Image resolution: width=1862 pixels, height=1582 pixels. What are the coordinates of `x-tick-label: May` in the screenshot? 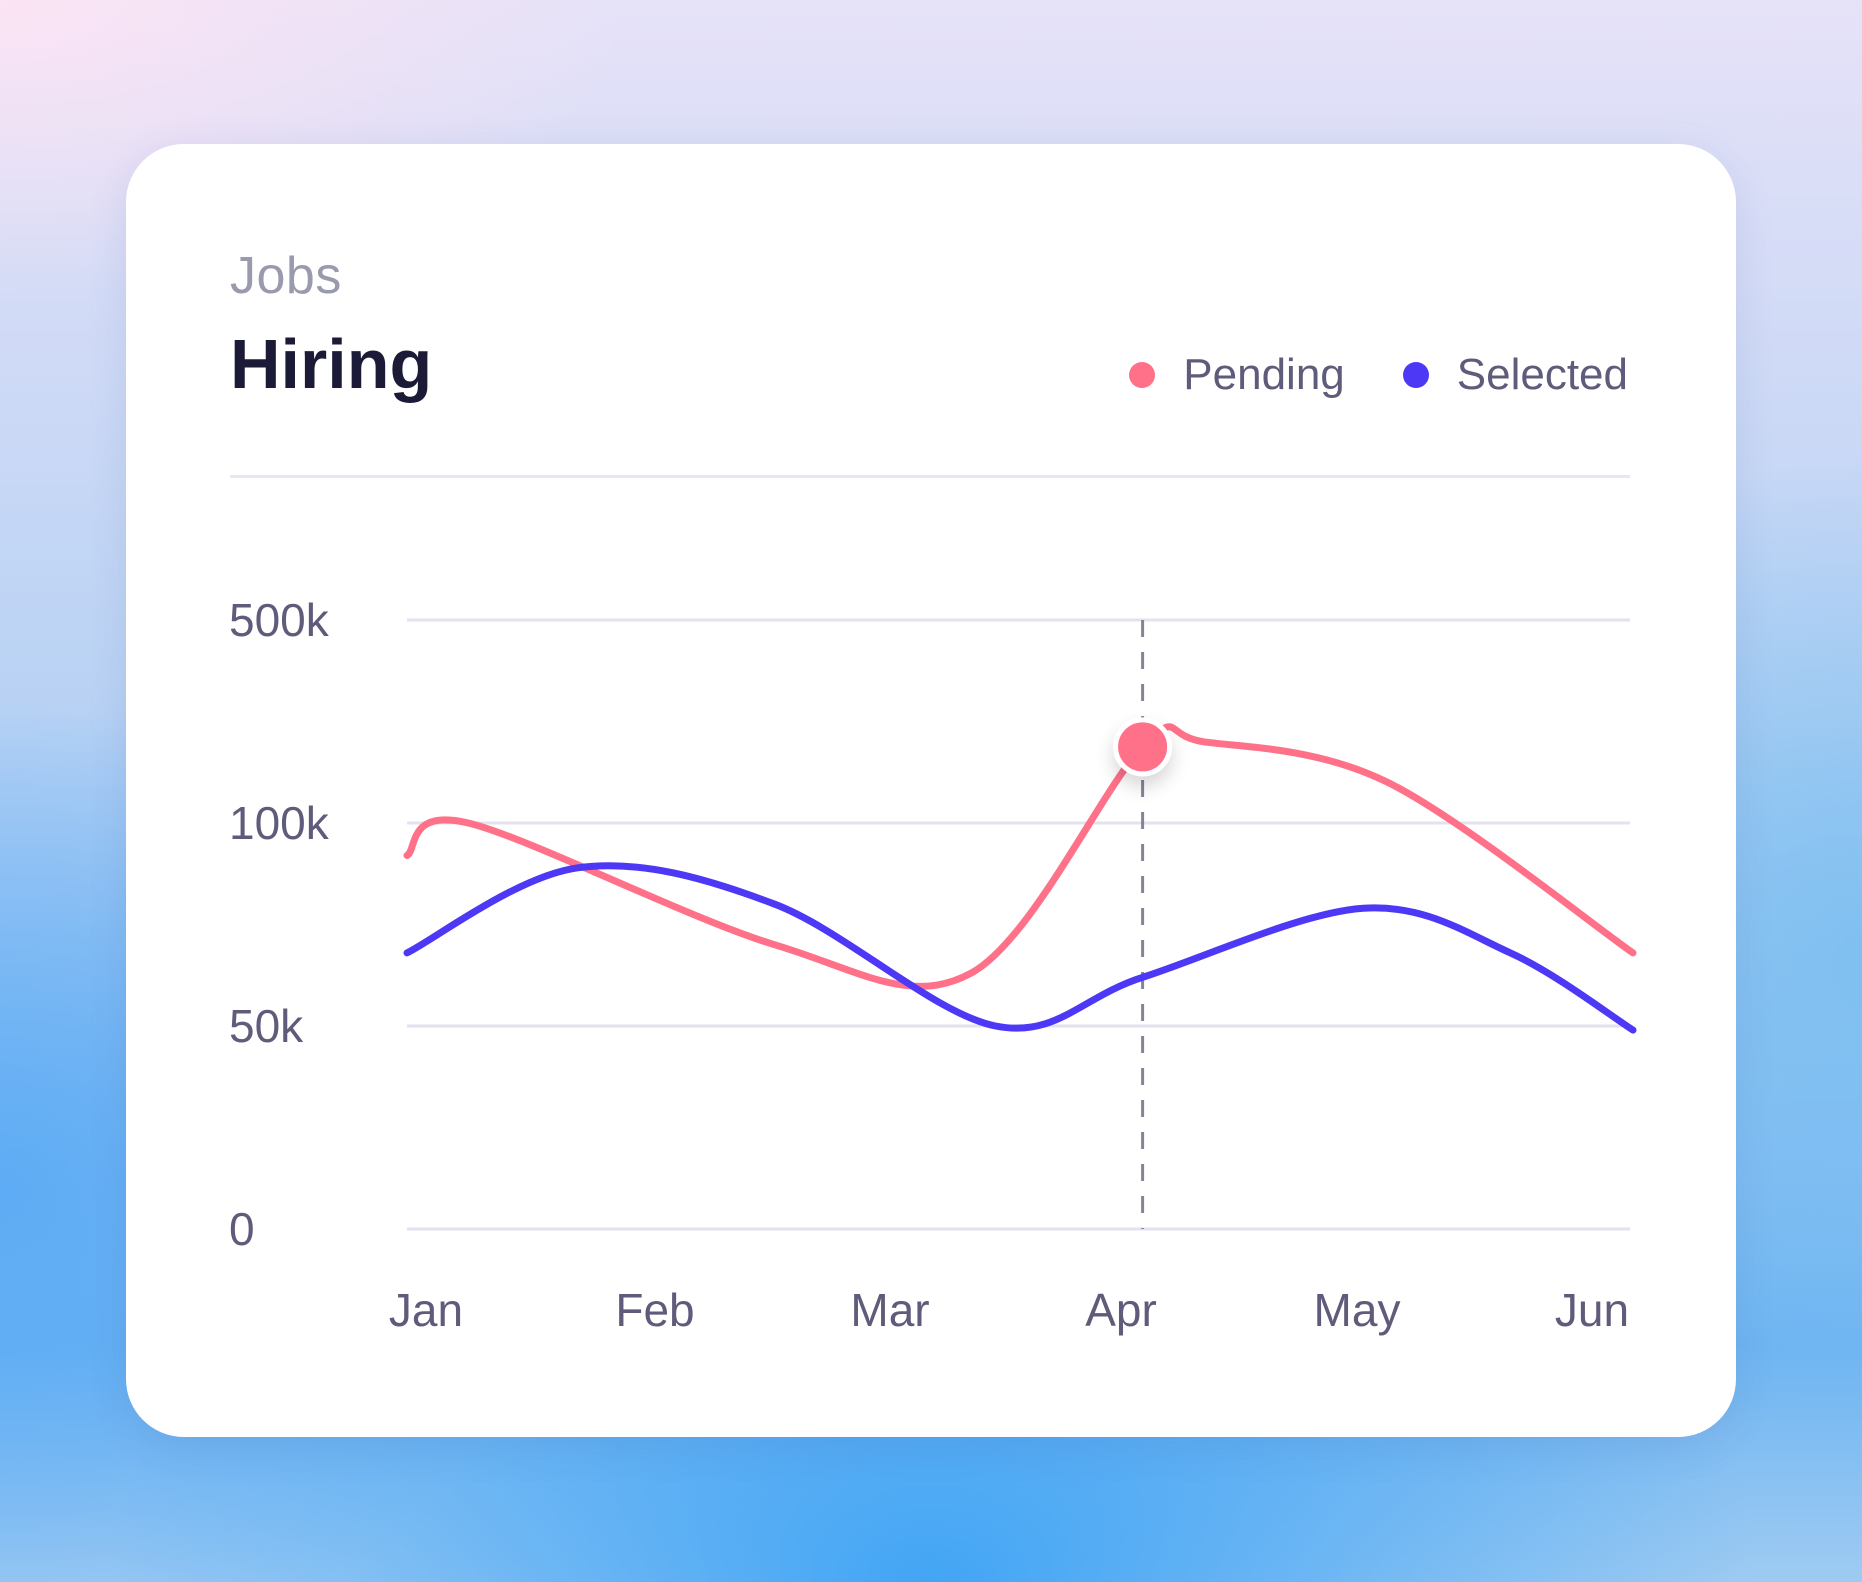 It's located at (1357, 1310).